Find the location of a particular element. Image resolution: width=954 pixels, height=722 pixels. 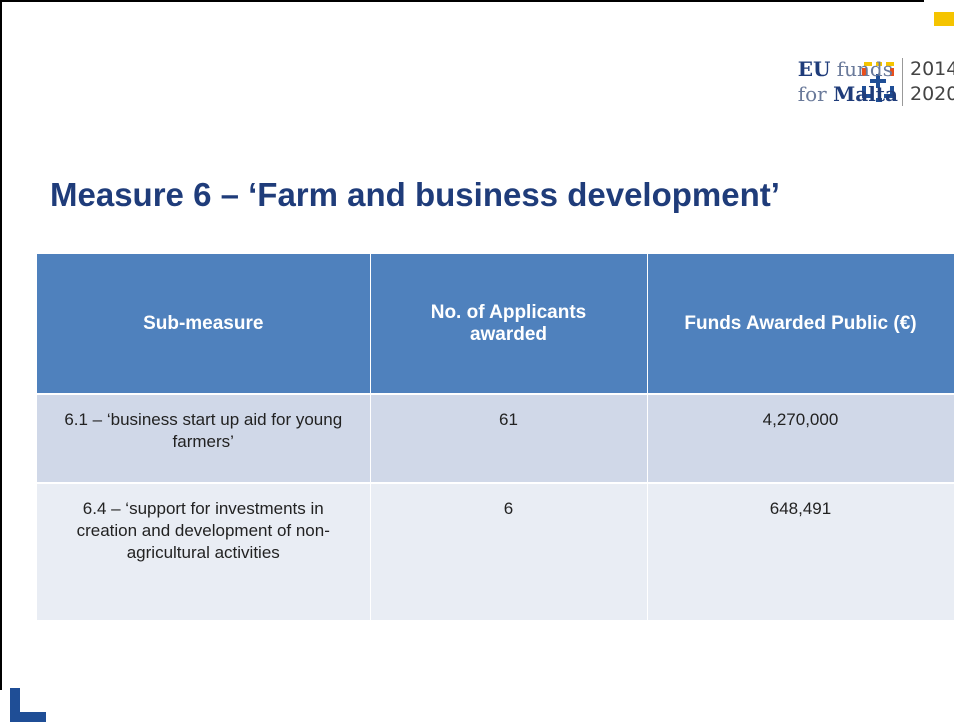

logo-text: EU funds for Malta is located at coordinates (848, 82).